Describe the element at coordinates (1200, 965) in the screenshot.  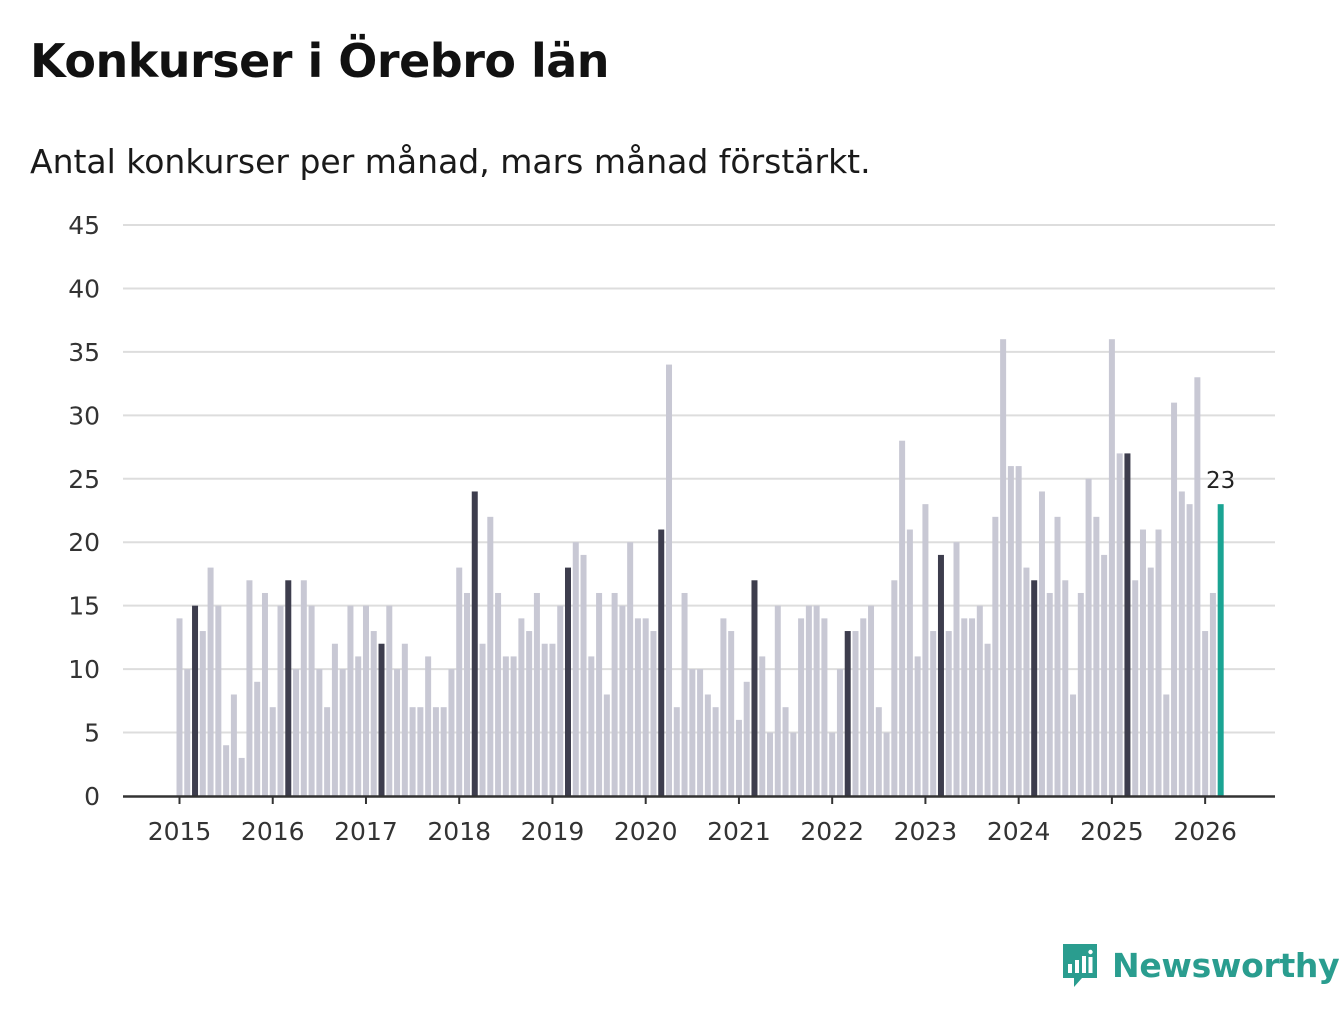
I see `brand-logo: Newsworthy` at that location.